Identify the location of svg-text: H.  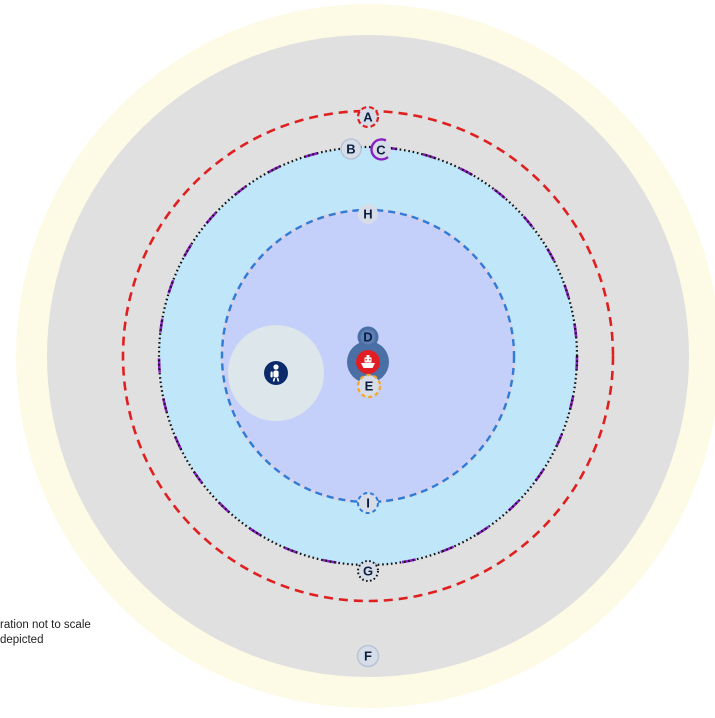
(367, 214).